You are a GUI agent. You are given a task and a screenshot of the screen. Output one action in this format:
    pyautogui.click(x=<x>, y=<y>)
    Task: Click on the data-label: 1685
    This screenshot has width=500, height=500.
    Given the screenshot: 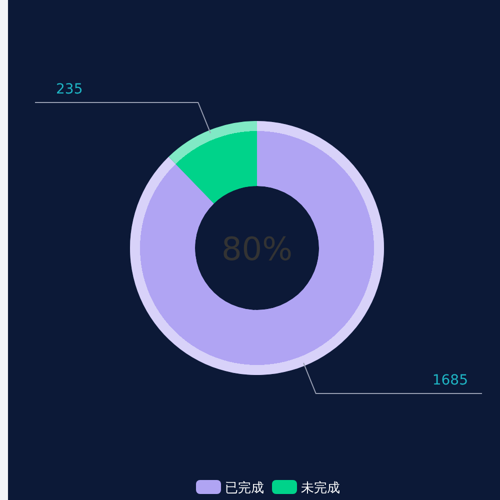 What is the action you would take?
    pyautogui.click(x=450, y=380)
    